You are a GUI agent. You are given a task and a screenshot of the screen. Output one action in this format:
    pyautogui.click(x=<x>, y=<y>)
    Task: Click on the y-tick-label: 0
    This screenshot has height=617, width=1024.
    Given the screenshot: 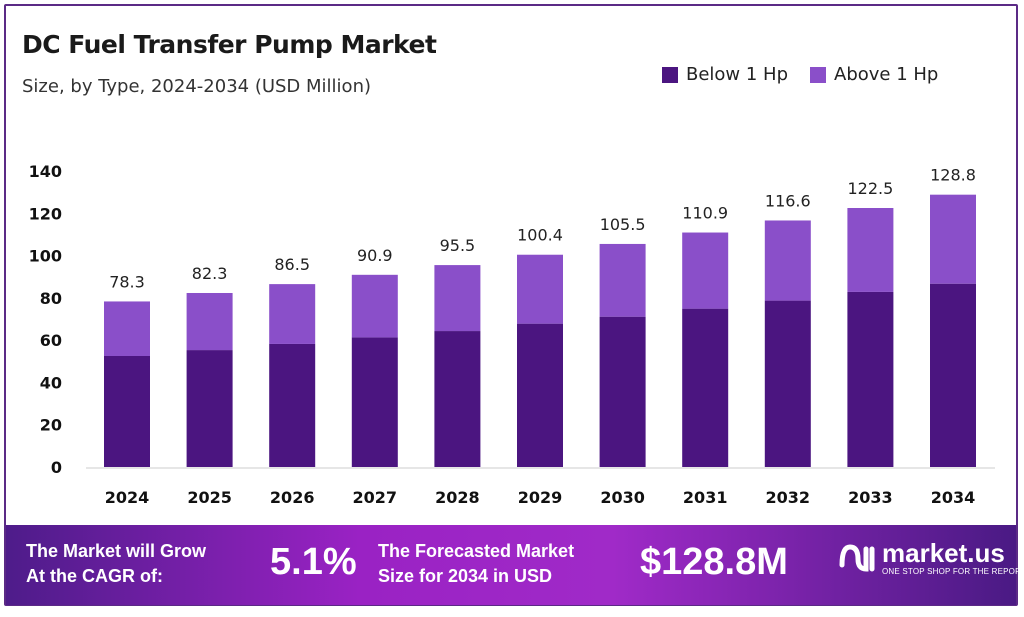 What is the action you would take?
    pyautogui.click(x=56, y=467)
    